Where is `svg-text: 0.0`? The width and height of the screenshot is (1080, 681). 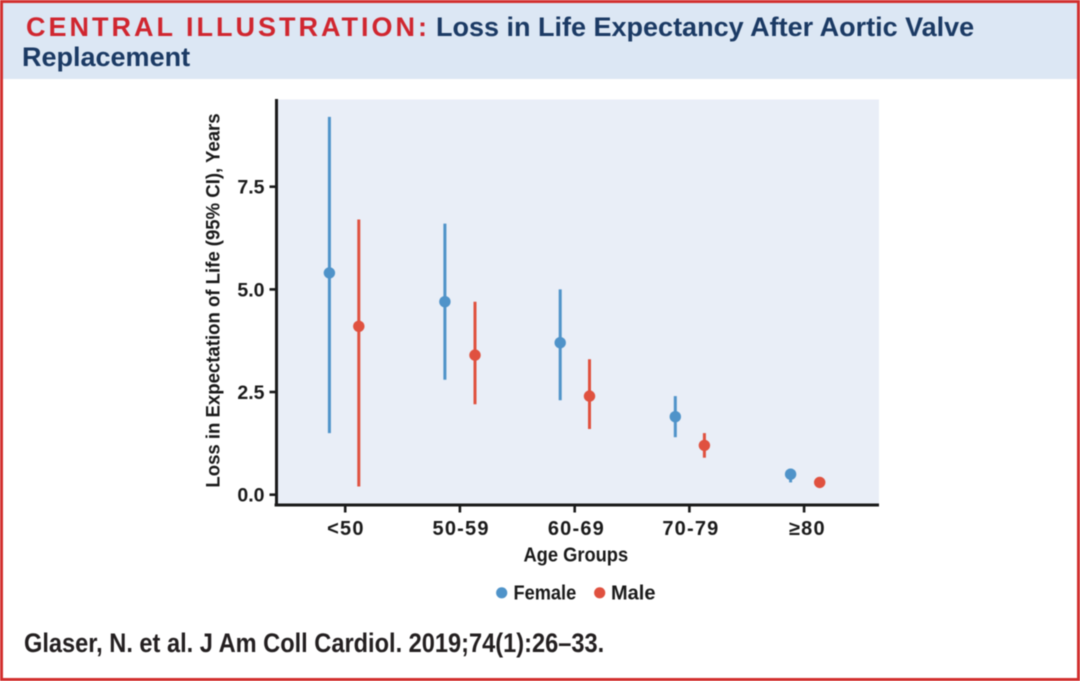 svg-text: 0.0 is located at coordinates (250, 496).